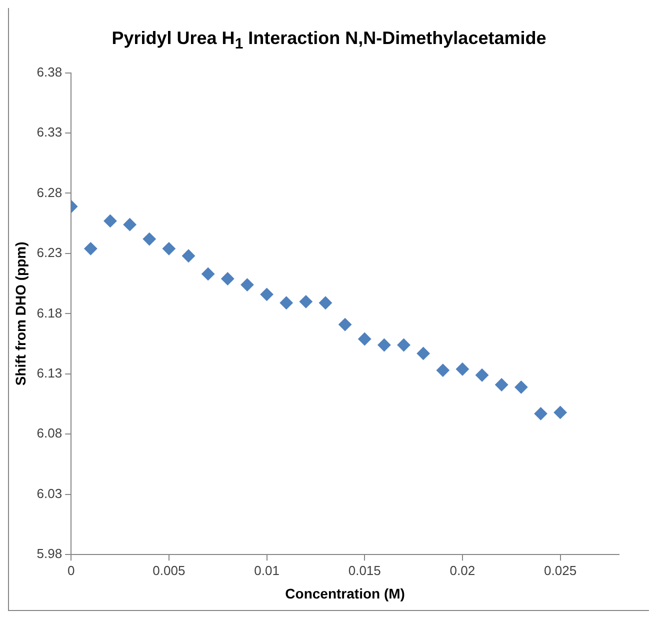 This screenshot has width=657, height=620. Describe the element at coordinates (49, 132) in the screenshot. I see `y-tick-label: 6.33` at that location.